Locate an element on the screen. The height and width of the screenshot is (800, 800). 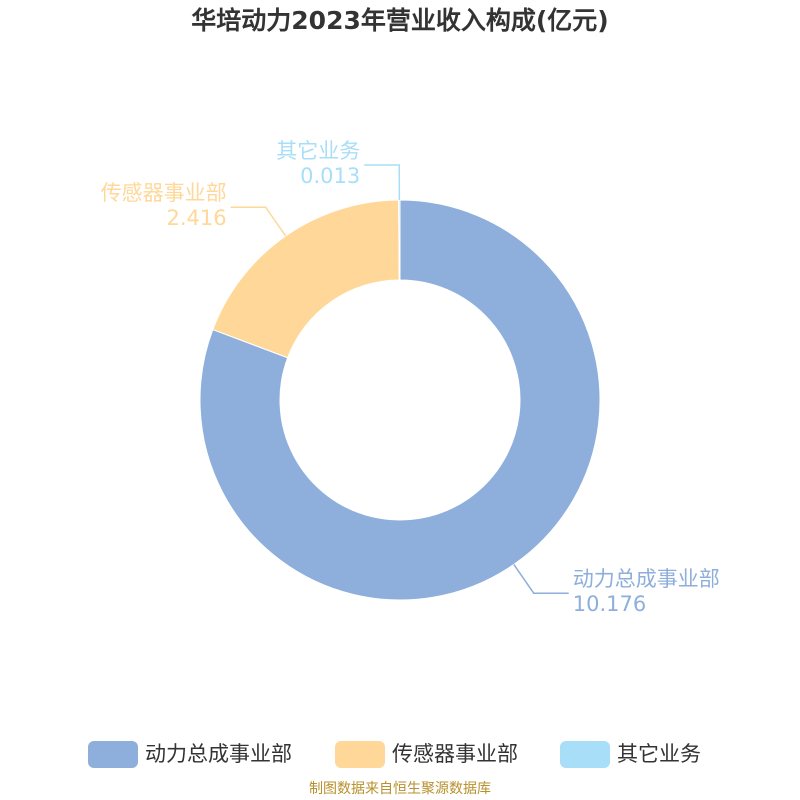
data-label-value: 0.013 is located at coordinates (330, 176).